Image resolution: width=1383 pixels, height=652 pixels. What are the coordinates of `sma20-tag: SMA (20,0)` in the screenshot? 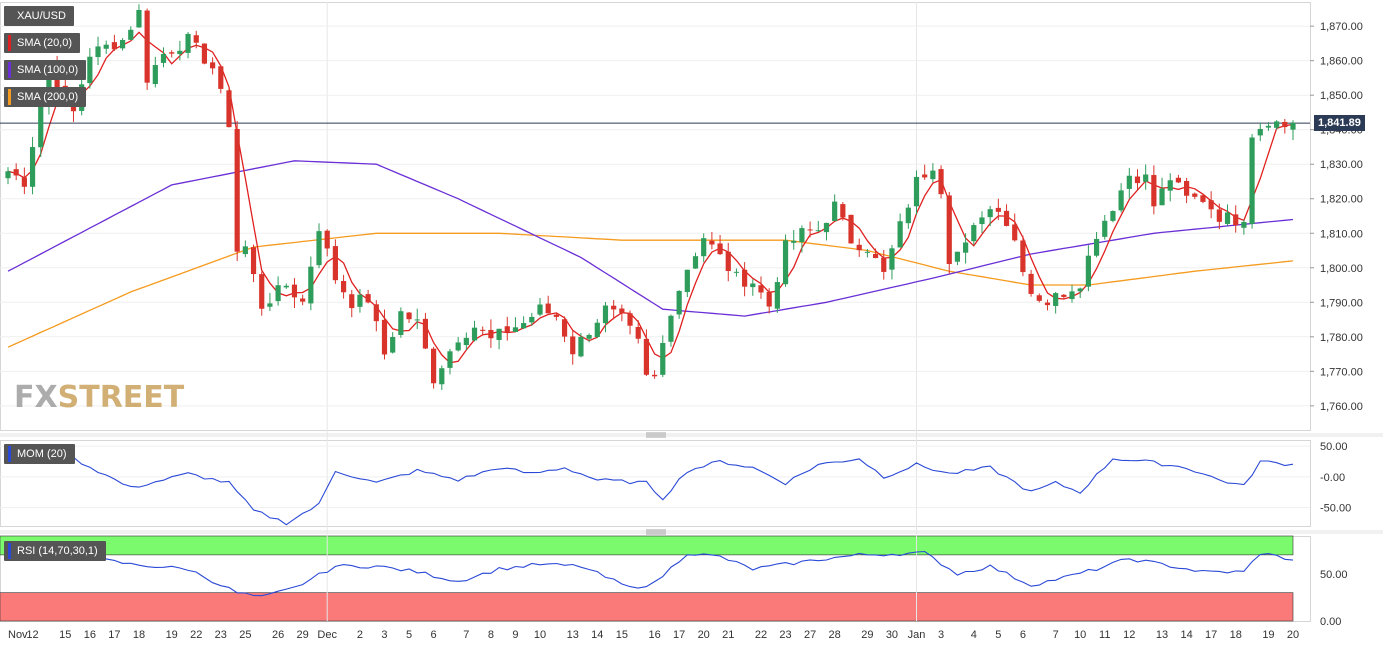 It's located at (42, 43).